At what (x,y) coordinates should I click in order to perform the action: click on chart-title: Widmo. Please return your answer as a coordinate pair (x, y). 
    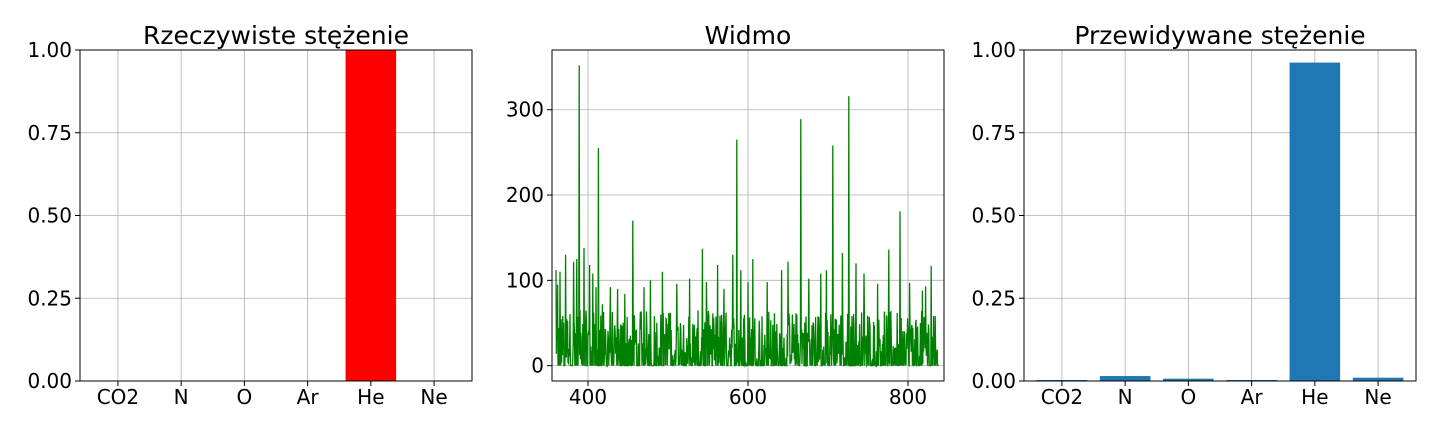
    Looking at the image, I should click on (748, 35).